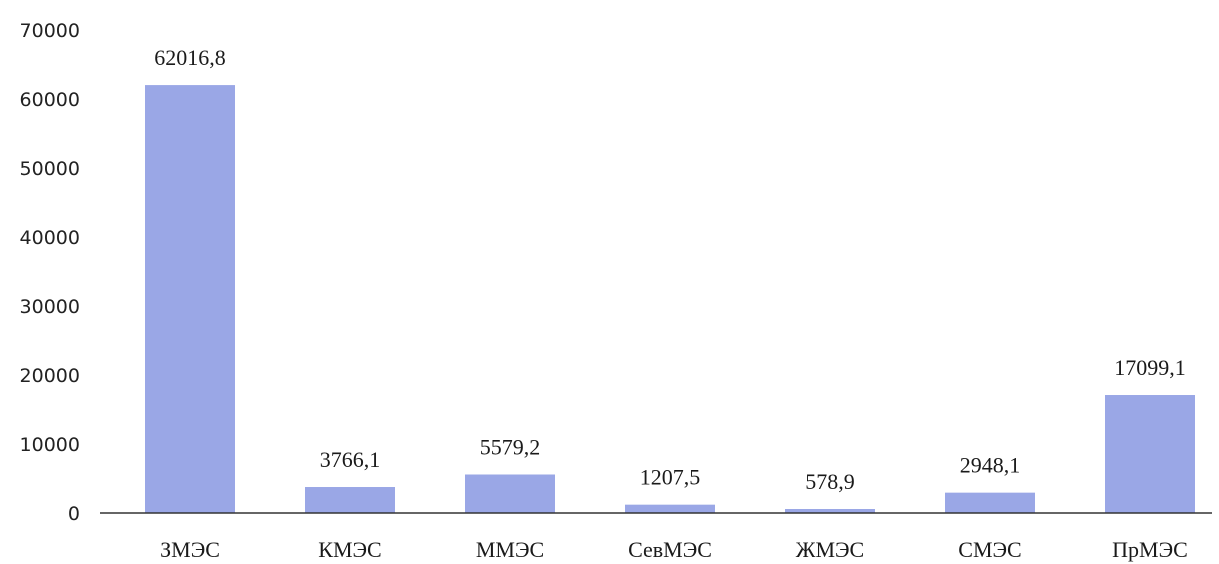 The image size is (1219, 564). I want to click on x-tick-label-0: ЗМЭС, so click(190, 549).